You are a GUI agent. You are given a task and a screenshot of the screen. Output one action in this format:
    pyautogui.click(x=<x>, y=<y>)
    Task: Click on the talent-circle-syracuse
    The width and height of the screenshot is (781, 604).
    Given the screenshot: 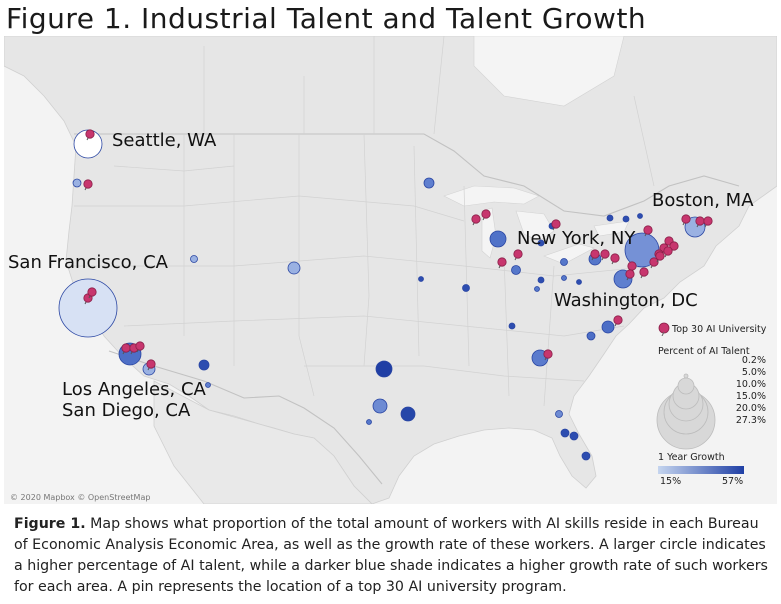 What is the action you would take?
    pyautogui.click(x=610, y=218)
    